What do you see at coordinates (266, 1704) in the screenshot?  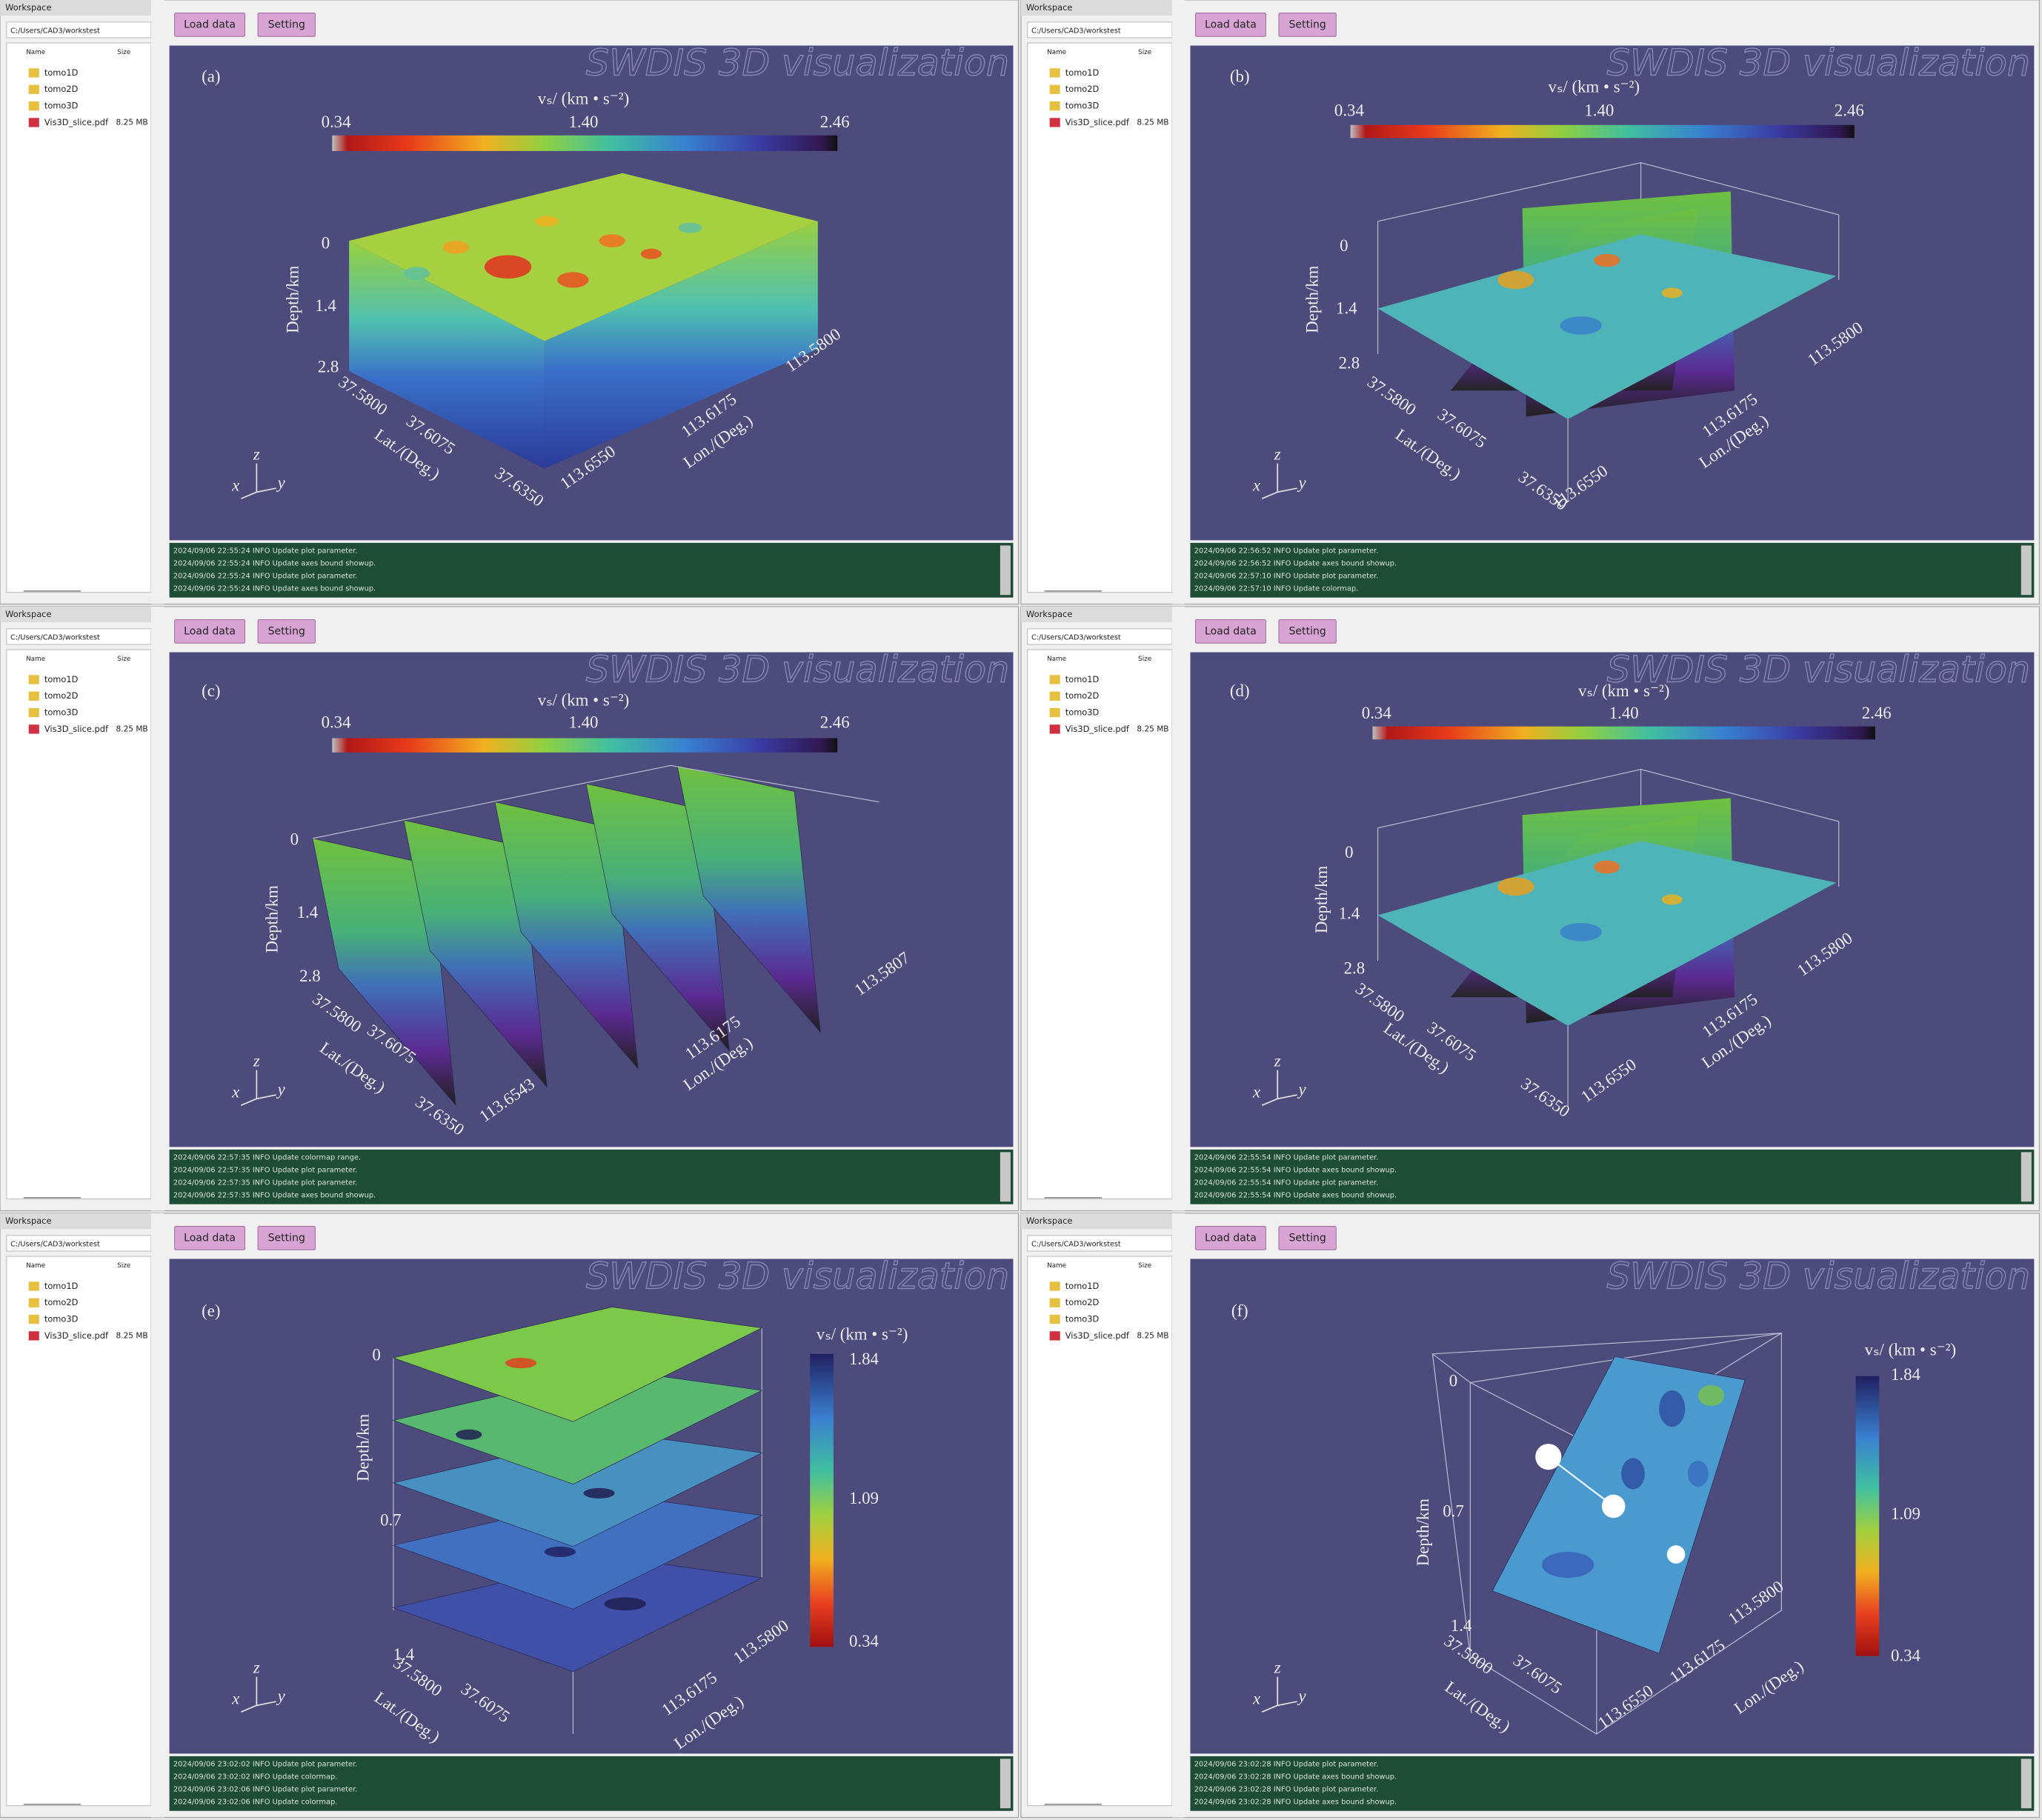 I see `triad-y` at bounding box center [266, 1704].